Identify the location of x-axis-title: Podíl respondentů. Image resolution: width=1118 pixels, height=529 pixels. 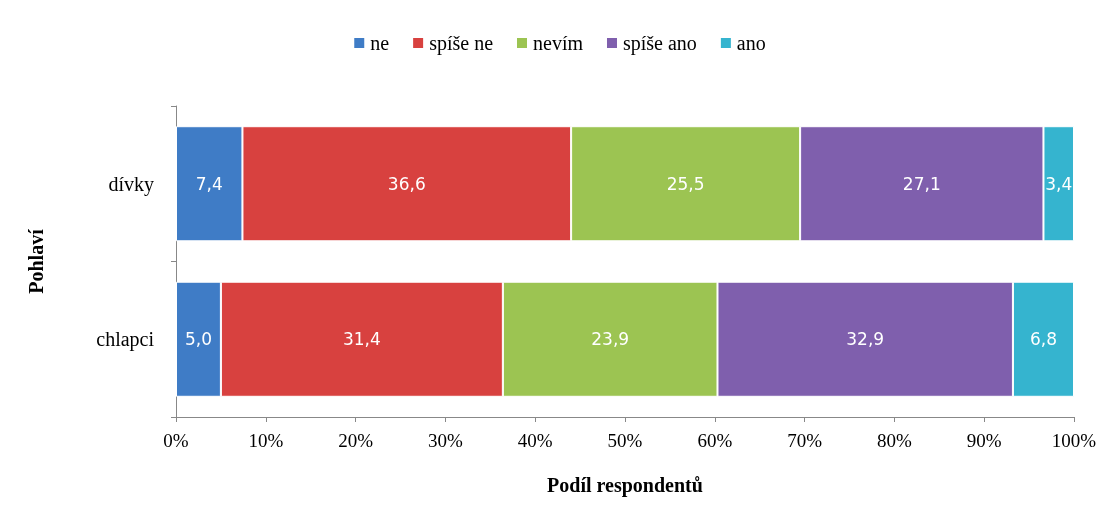
(625, 485).